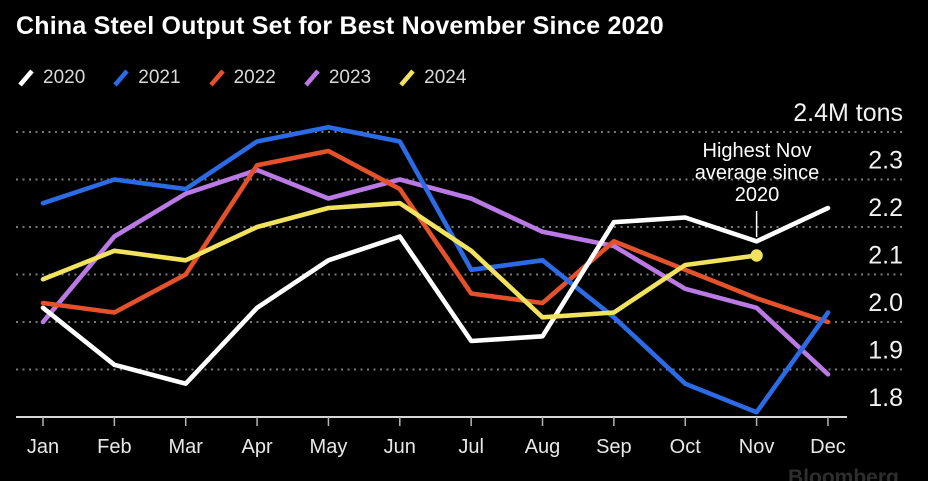 This screenshot has width=928, height=481. Describe the element at coordinates (686, 447) in the screenshot. I see `x-axis-label-Oct: Oct` at that location.